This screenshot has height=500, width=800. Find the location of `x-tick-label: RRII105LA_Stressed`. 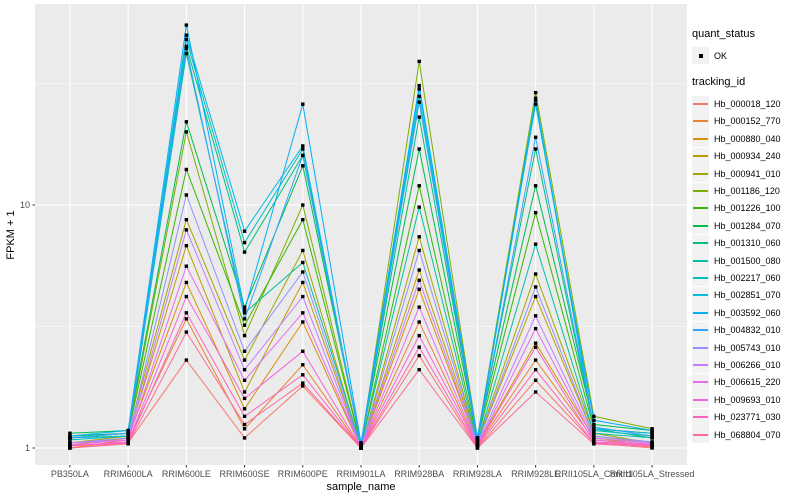

x-tick-label: RRII105LA_Stressed is located at coordinates (652, 474).